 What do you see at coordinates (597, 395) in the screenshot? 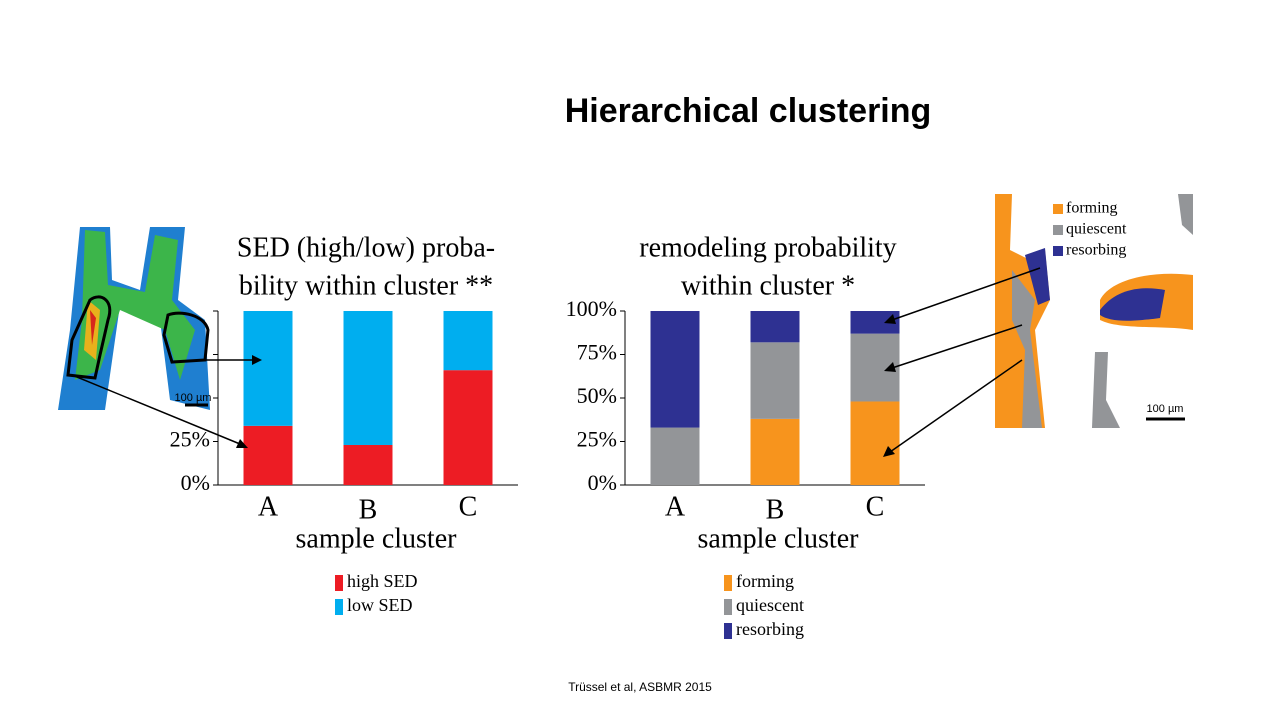
I see `y-tick-label: 50%` at bounding box center [597, 395].